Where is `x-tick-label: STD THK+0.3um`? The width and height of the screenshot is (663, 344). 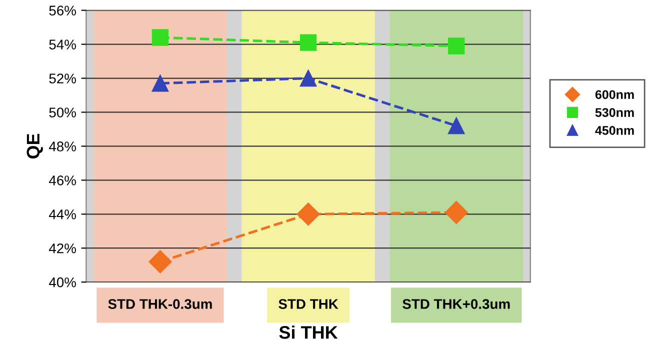 x-tick-label: STD THK+0.3um is located at coordinates (456, 304).